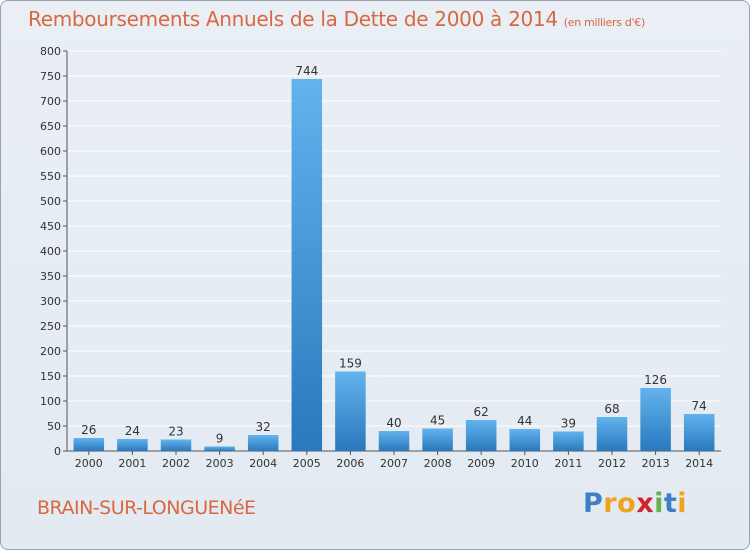 This screenshot has width=750, height=550. What do you see at coordinates (627, 503) in the screenshot?
I see `logo-letter: o` at bounding box center [627, 503].